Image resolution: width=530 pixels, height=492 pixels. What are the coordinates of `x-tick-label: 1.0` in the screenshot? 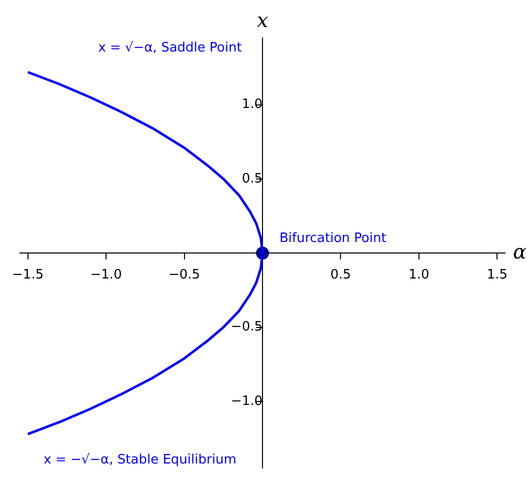 It's located at (419, 274).